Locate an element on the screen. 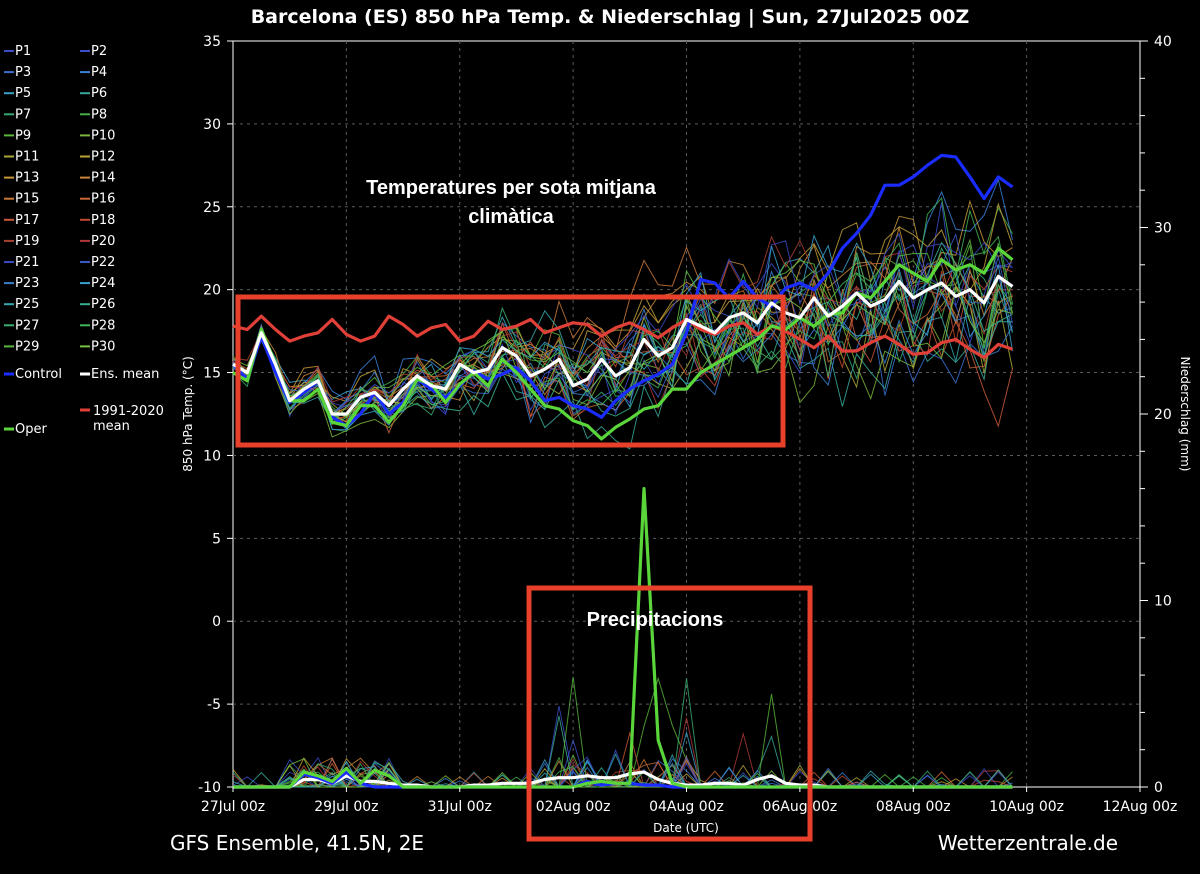  legend-label: 1991-2020 is located at coordinates (128, 411).